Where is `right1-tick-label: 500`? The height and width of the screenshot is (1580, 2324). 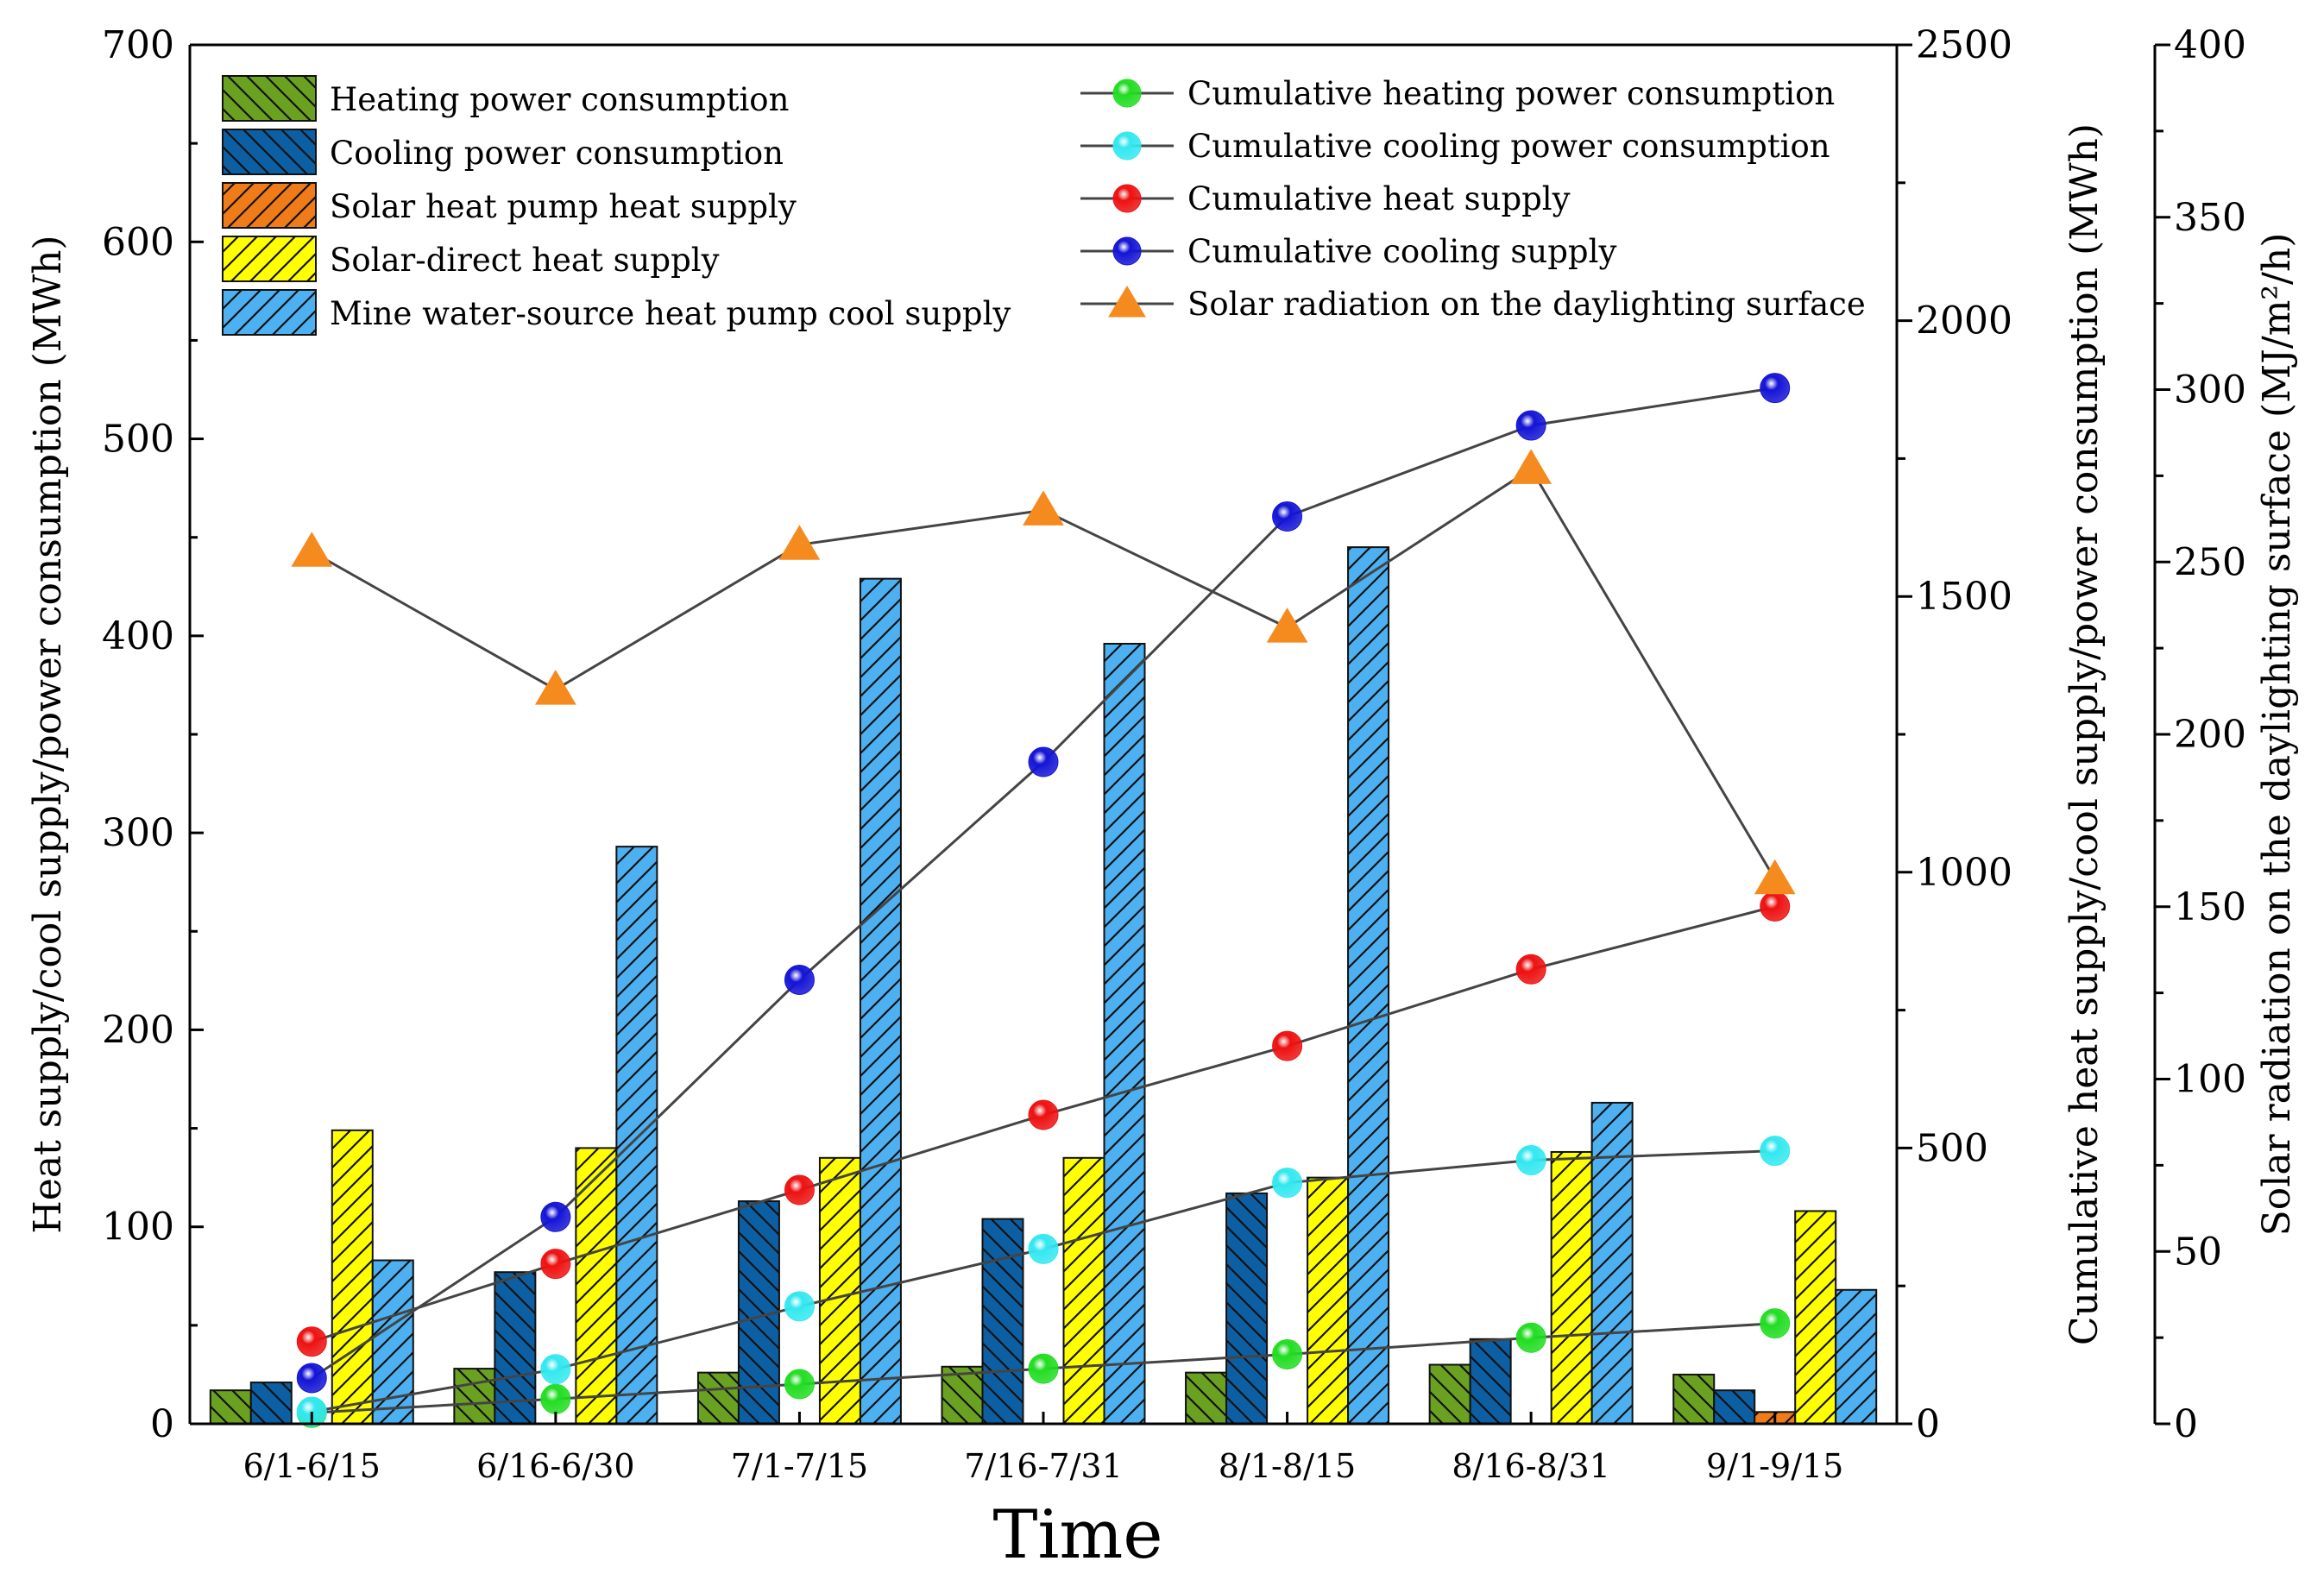 right1-tick-label: 500 is located at coordinates (1952, 1148).